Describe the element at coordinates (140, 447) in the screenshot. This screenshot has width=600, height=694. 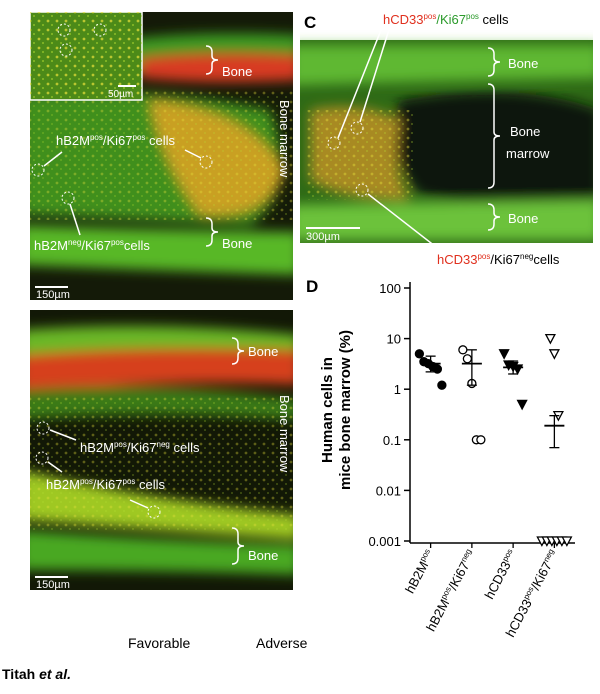
I see `cell-label: hB2Mpos/Ki67neg cells` at that location.